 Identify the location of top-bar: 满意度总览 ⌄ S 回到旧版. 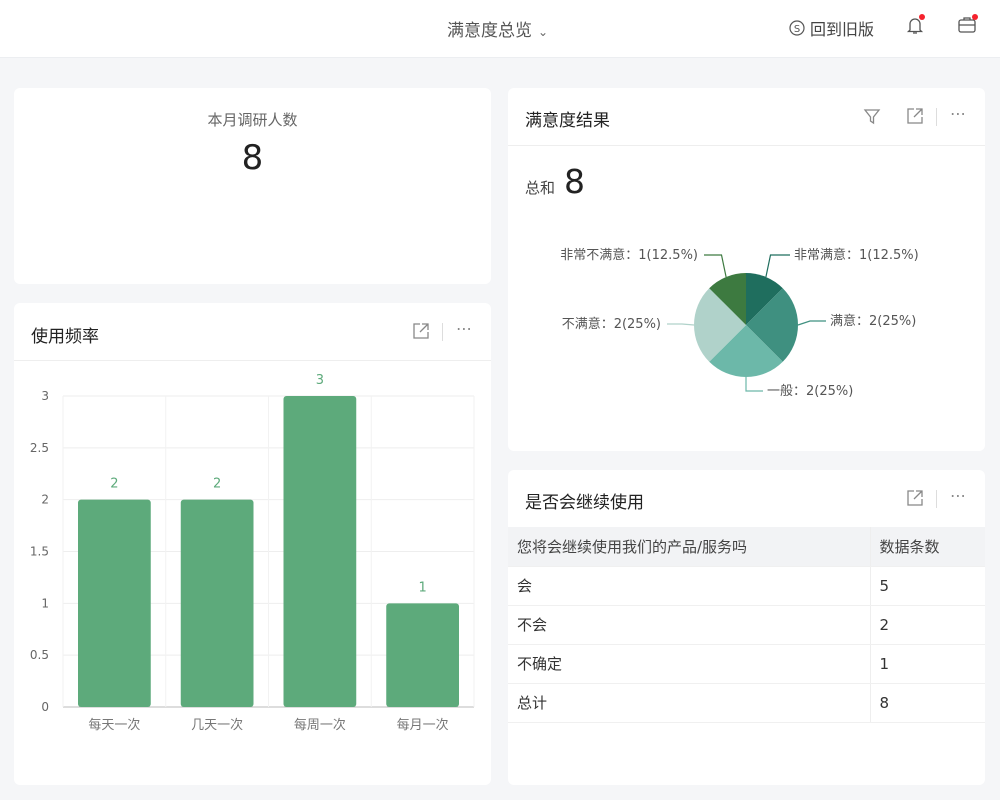
(500, 29).